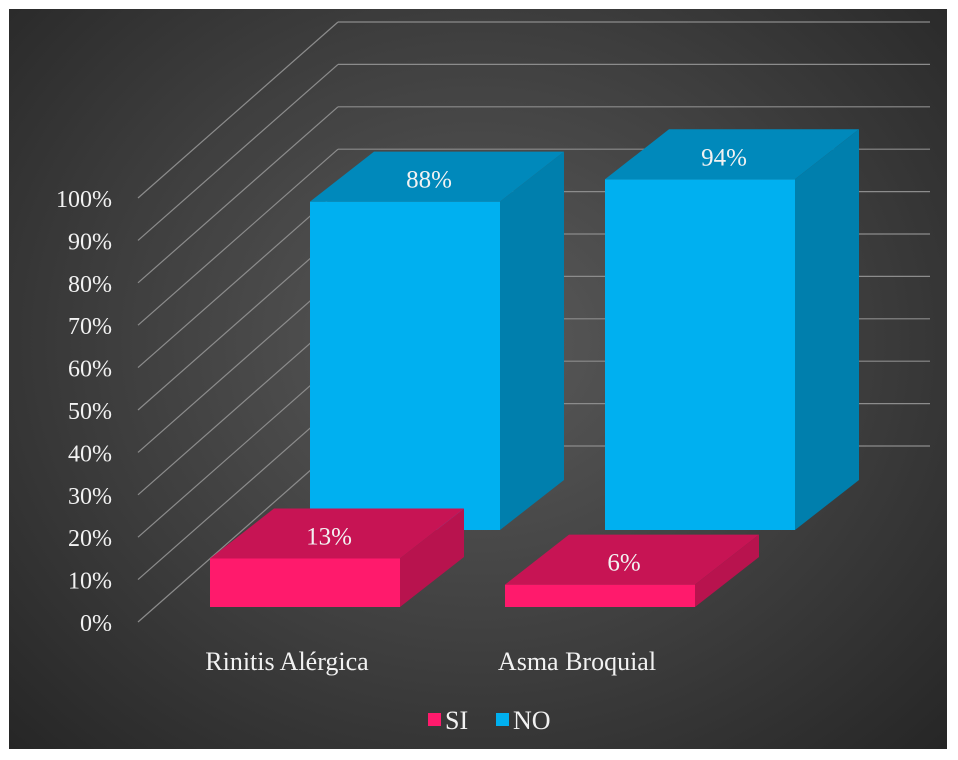 Image resolution: width=958 pixels, height=760 pixels. What do you see at coordinates (90, 327) in the screenshot?
I see `y-tick-label: 70%` at bounding box center [90, 327].